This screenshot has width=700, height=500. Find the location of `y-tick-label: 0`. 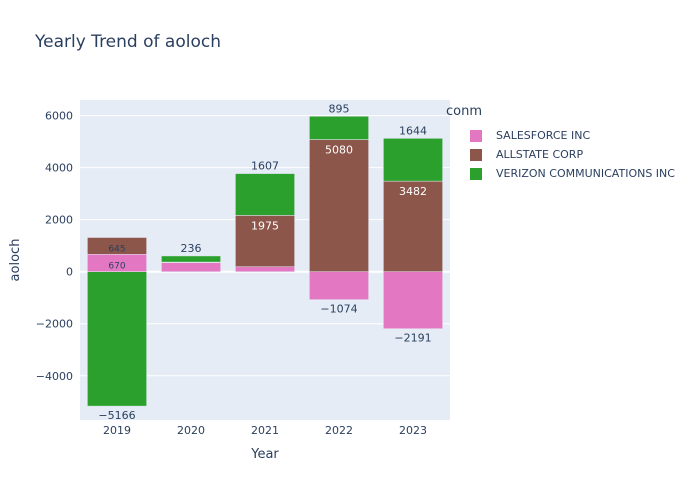

y-tick-label: 0 is located at coordinates (69, 272).